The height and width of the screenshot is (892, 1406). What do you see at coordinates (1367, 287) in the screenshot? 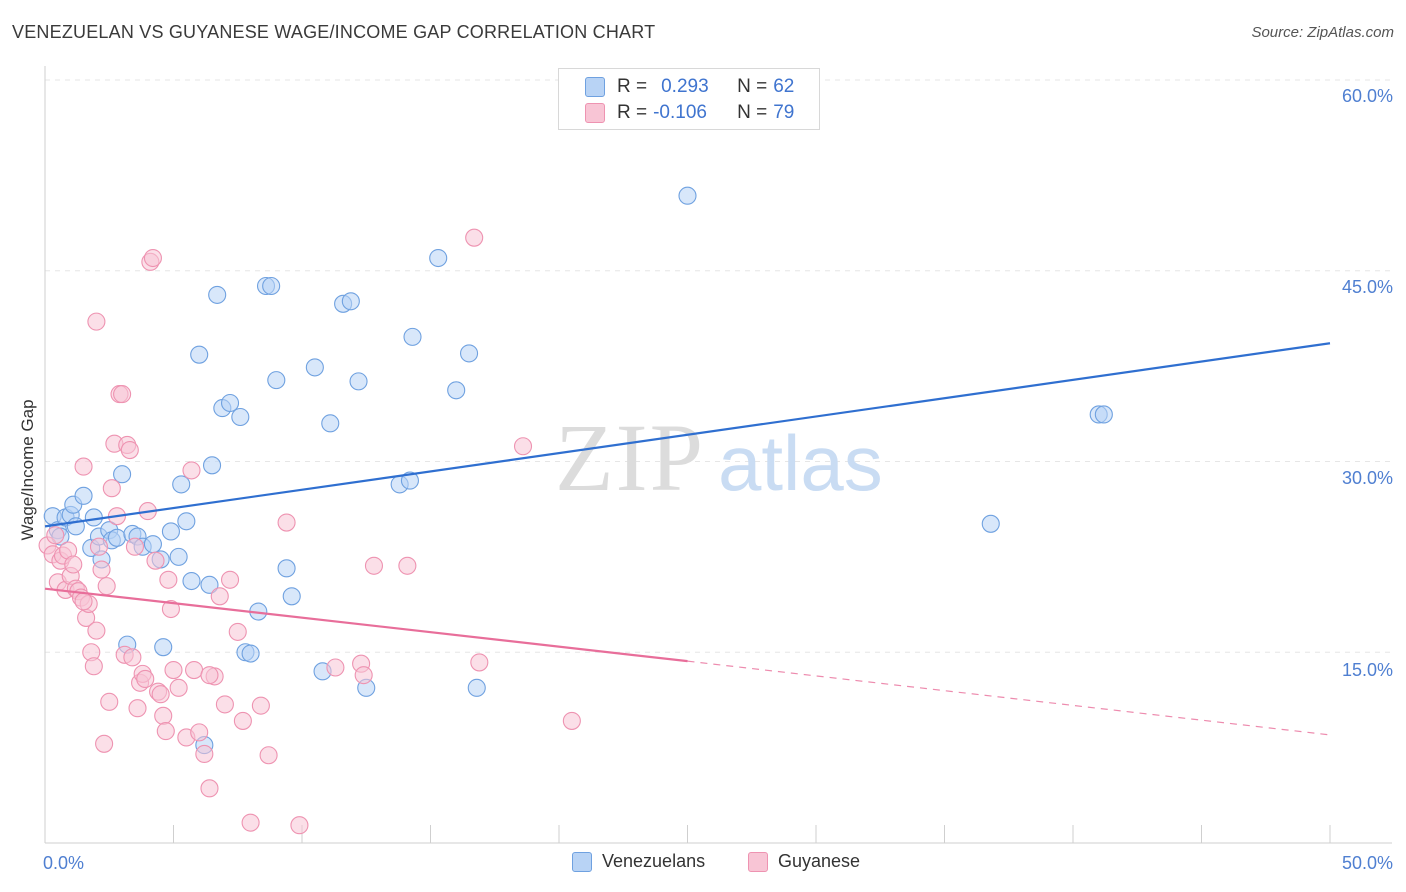
I see `y-tick-label: 45.0%` at bounding box center [1367, 287].